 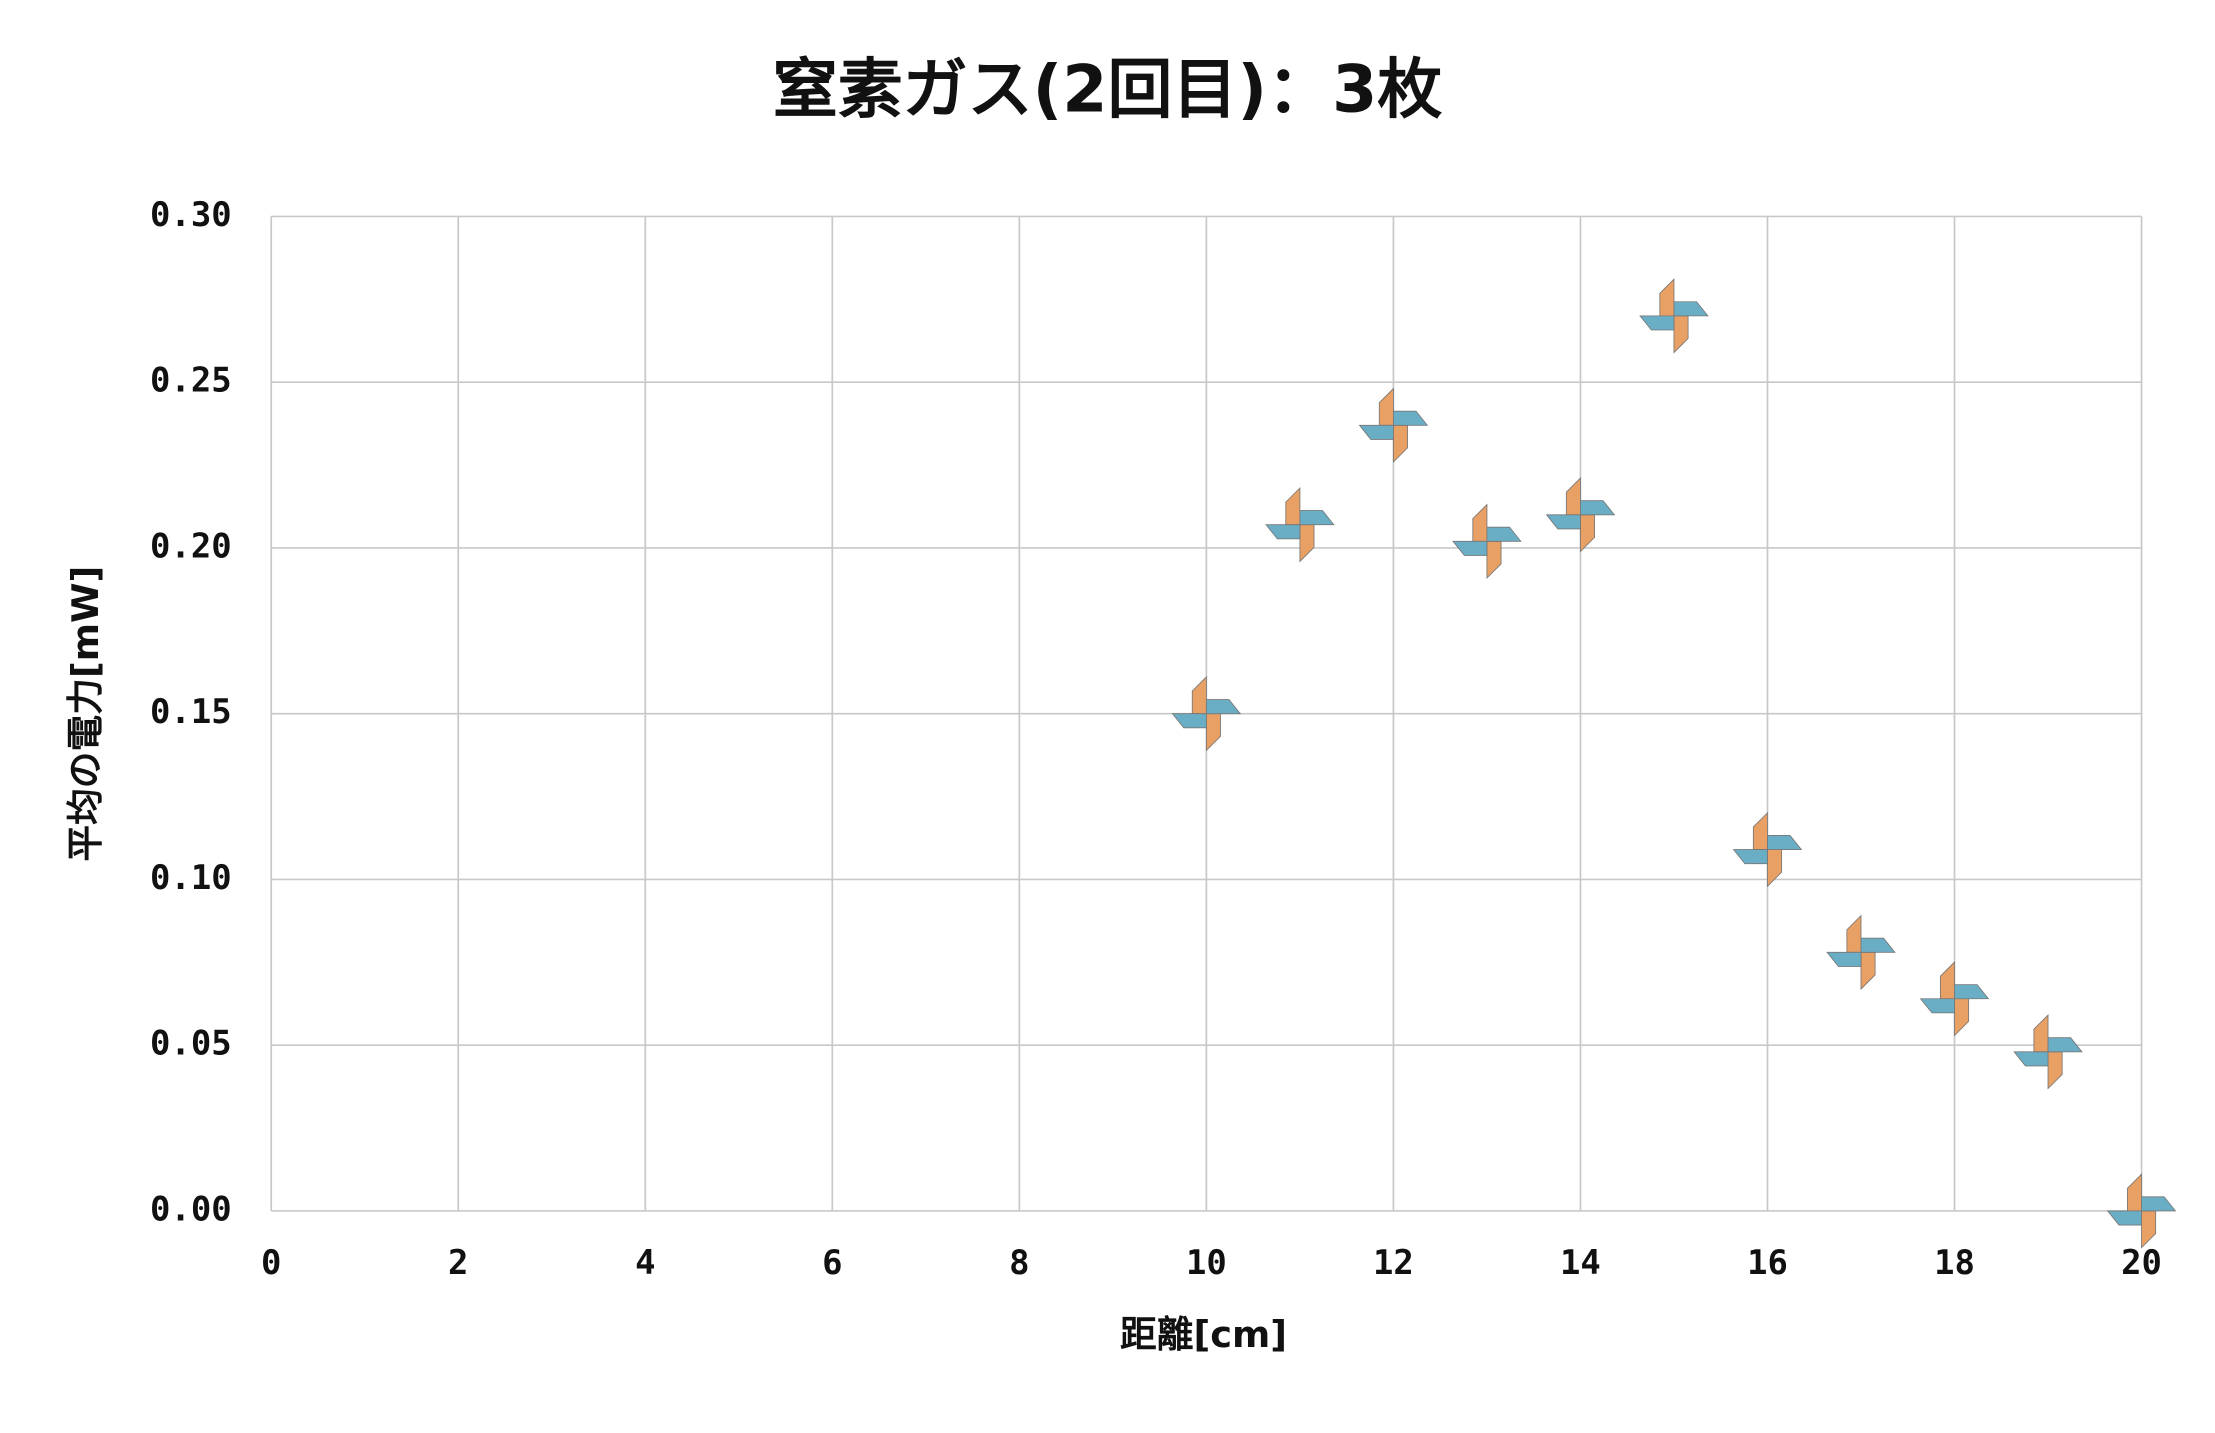 I want to click on x-axis-label: 距離[cm], so click(x=1203, y=1334).